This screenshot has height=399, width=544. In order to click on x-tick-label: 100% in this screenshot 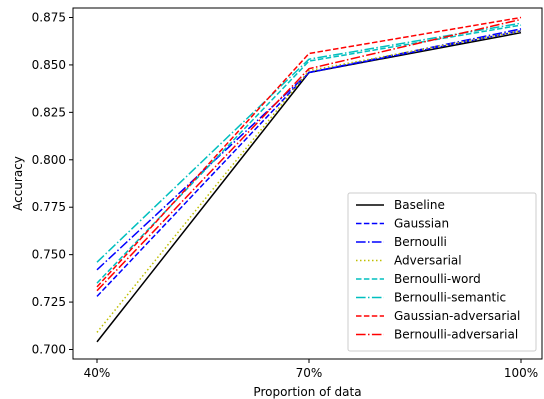, I will do `click(521, 373)`.